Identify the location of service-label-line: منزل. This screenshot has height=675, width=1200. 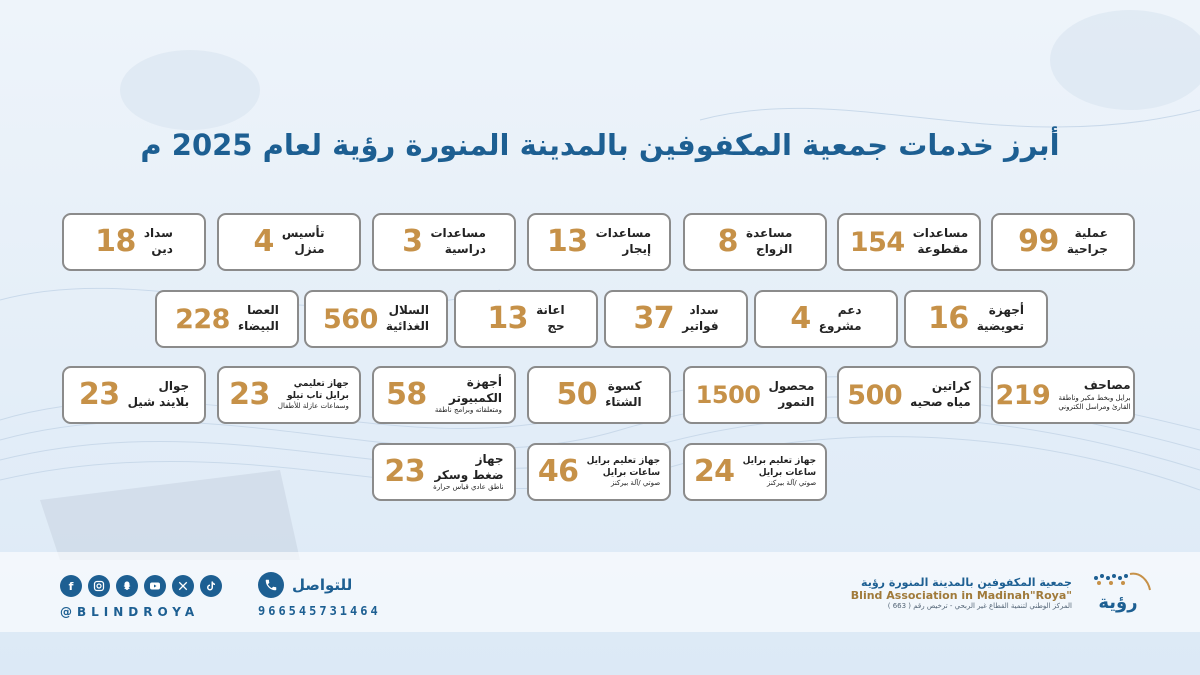
(309, 249).